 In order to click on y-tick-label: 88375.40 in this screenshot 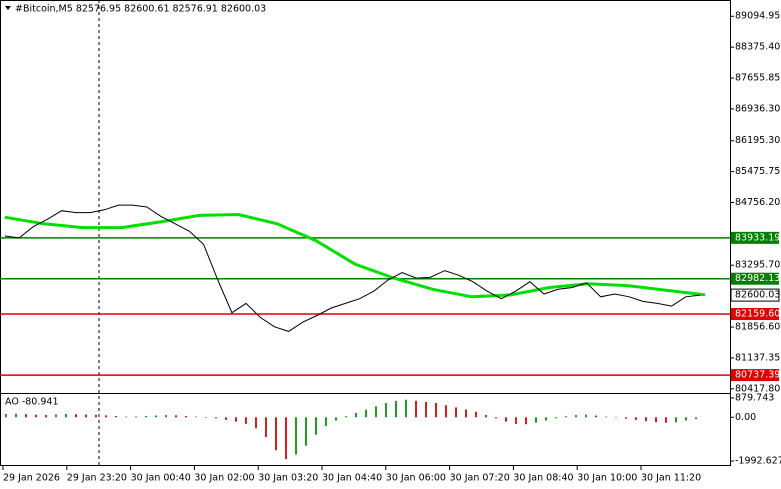, I will do `click(757, 47)`.